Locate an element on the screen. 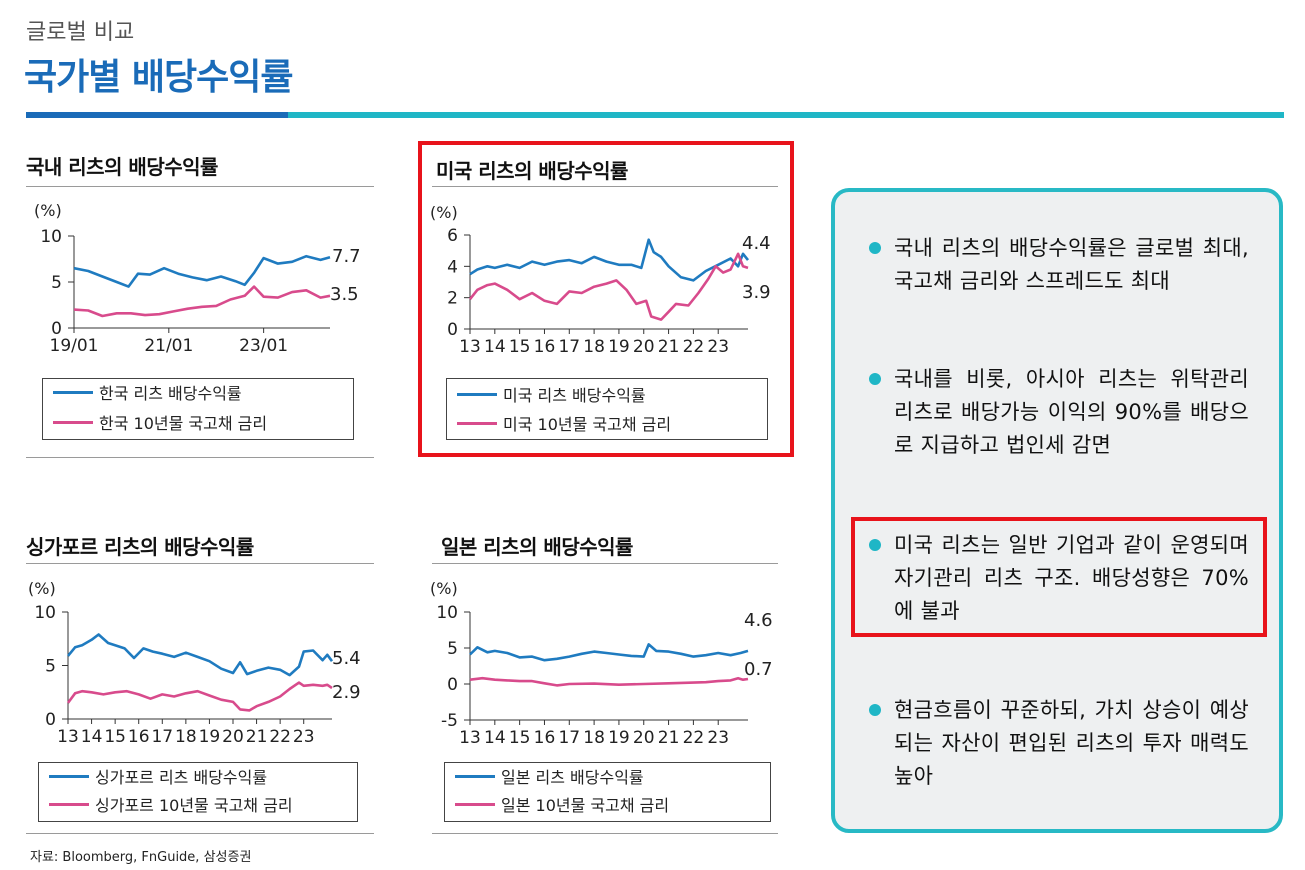 The image size is (1305, 870). end-value-label: 3.5 is located at coordinates (344, 294).